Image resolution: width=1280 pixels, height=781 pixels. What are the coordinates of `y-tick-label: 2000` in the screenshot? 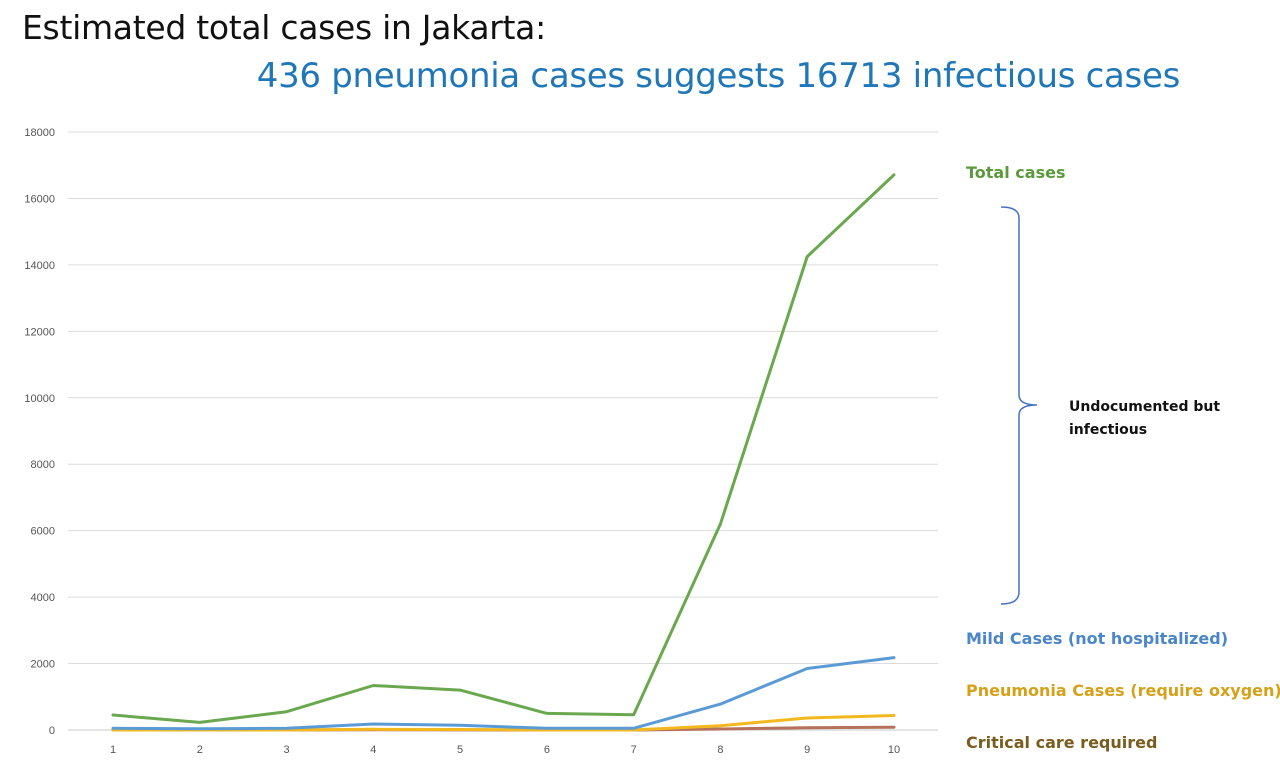 It's located at (43, 665).